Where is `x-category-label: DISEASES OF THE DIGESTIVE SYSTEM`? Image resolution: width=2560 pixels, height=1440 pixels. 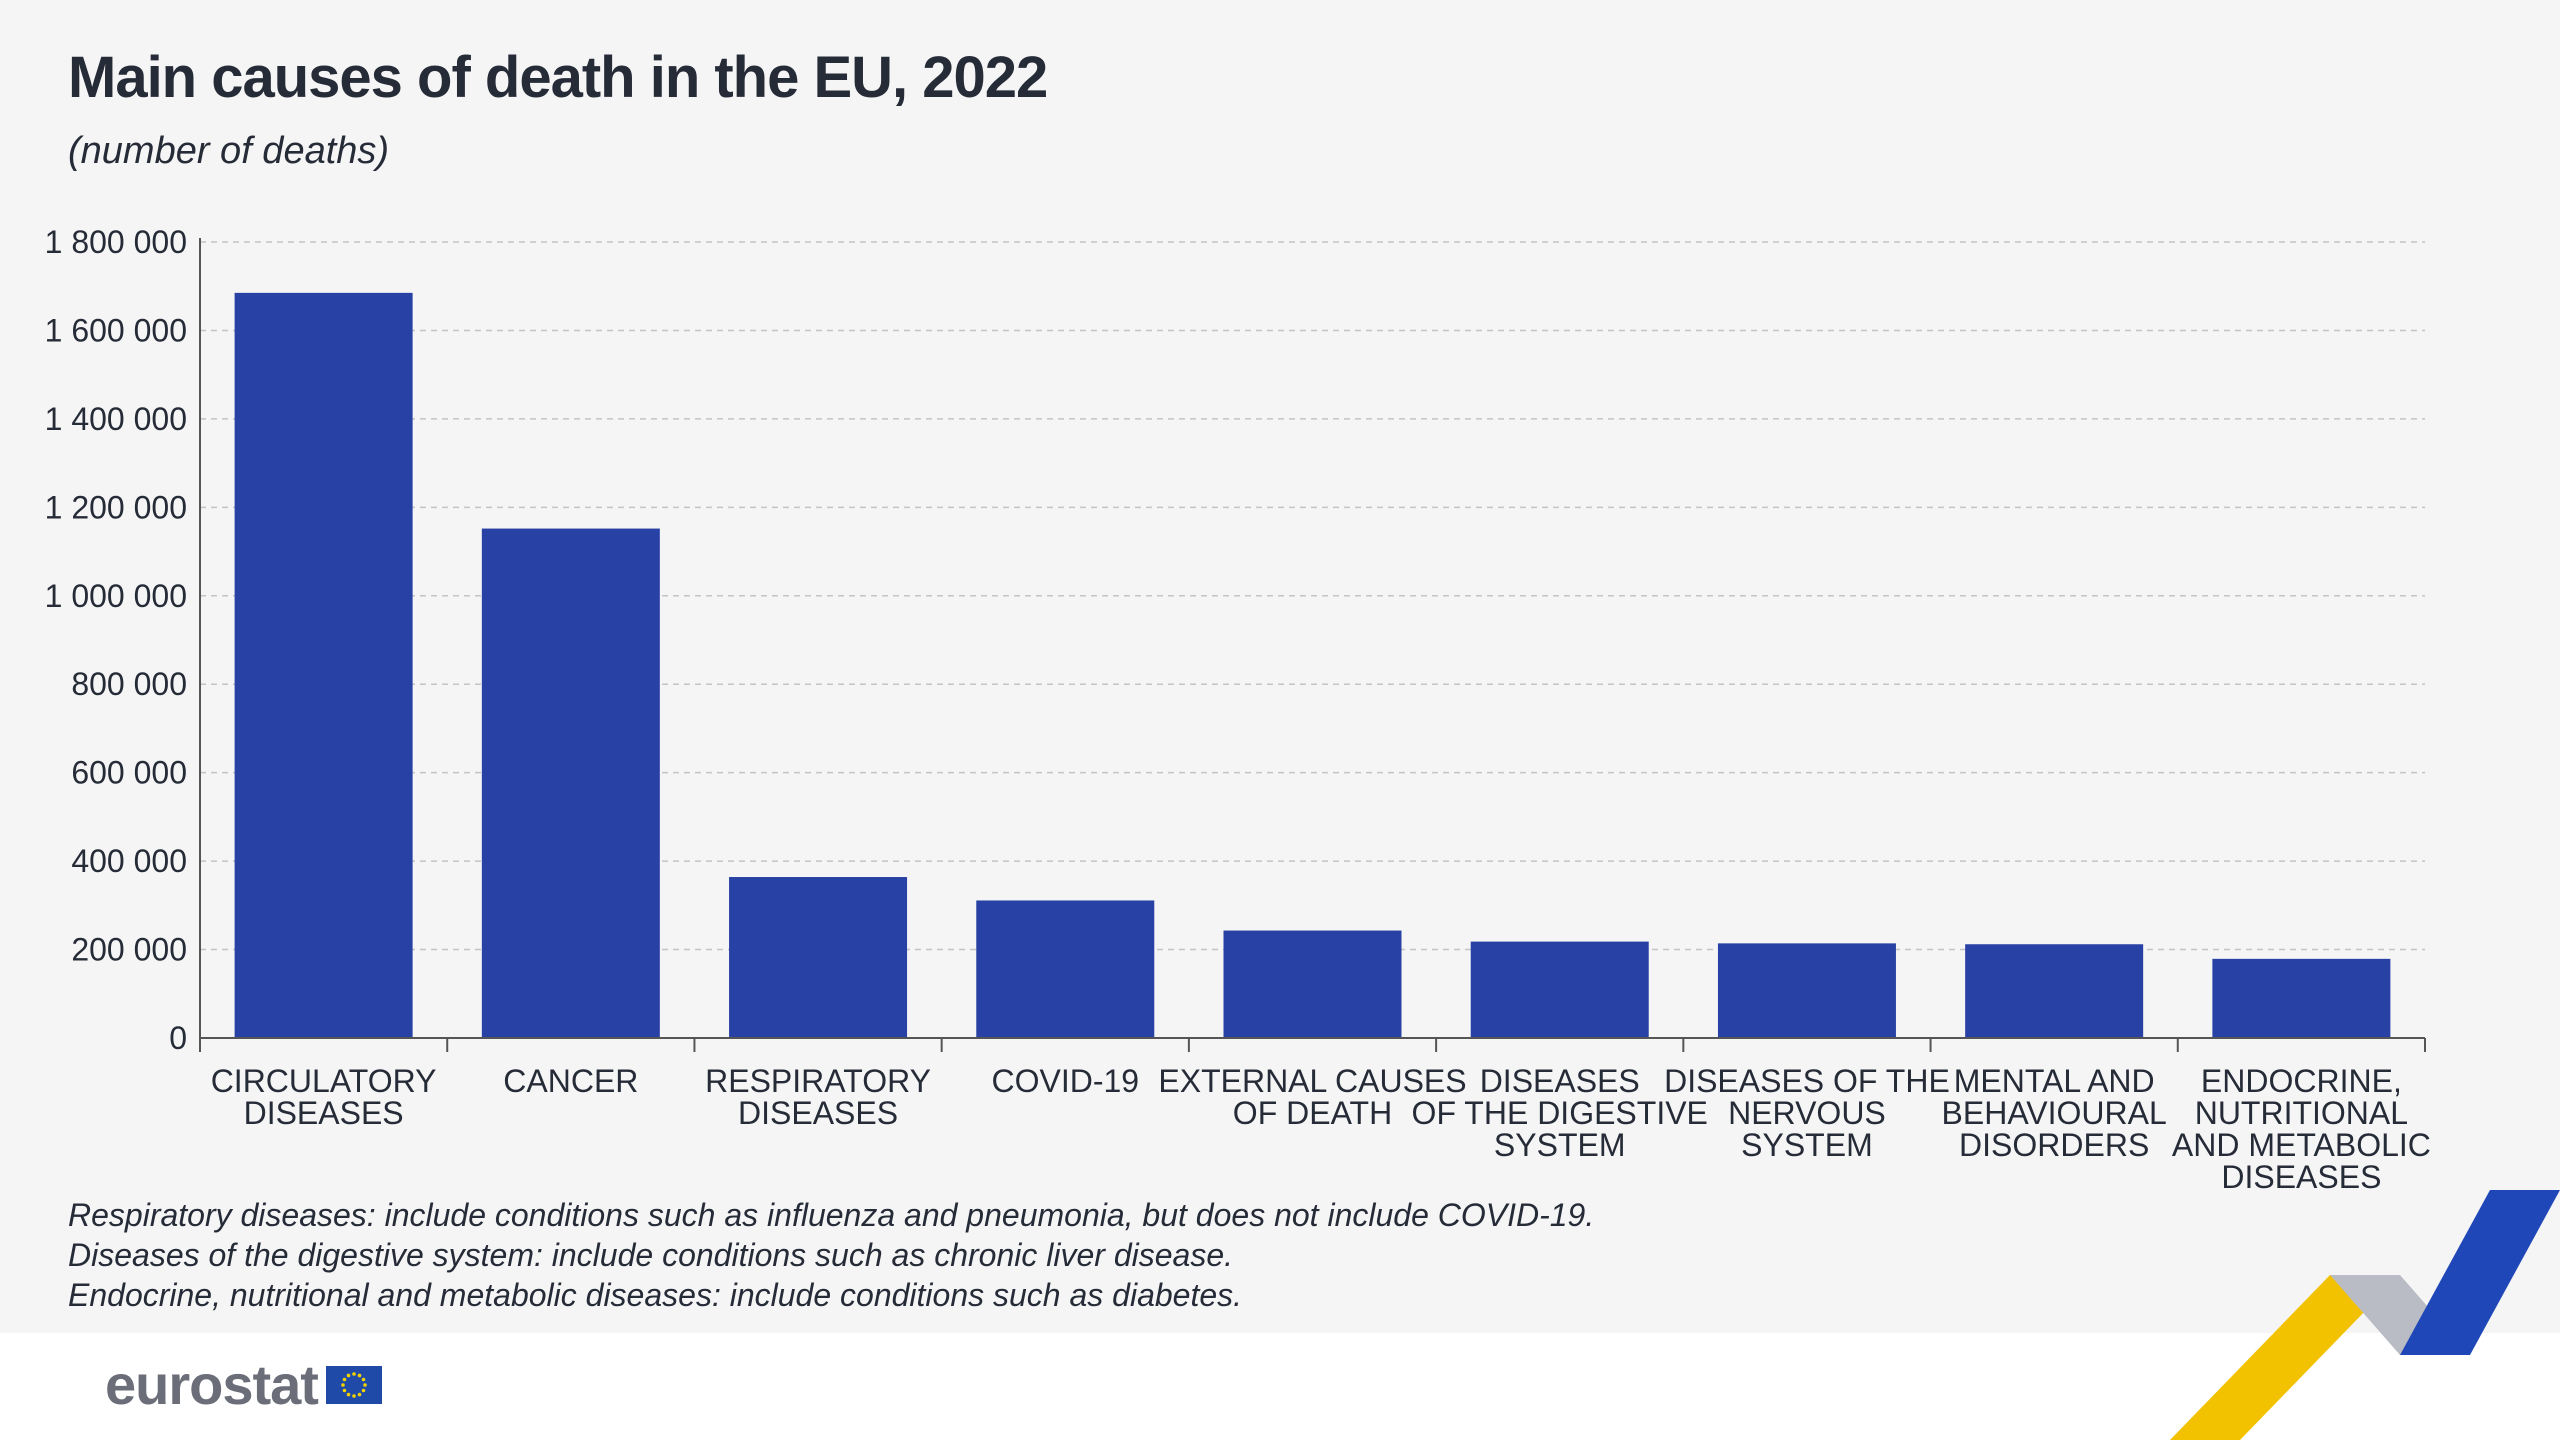 x-category-label: DISEASES OF THE DIGESTIVE SYSTEM is located at coordinates (1560, 1113).